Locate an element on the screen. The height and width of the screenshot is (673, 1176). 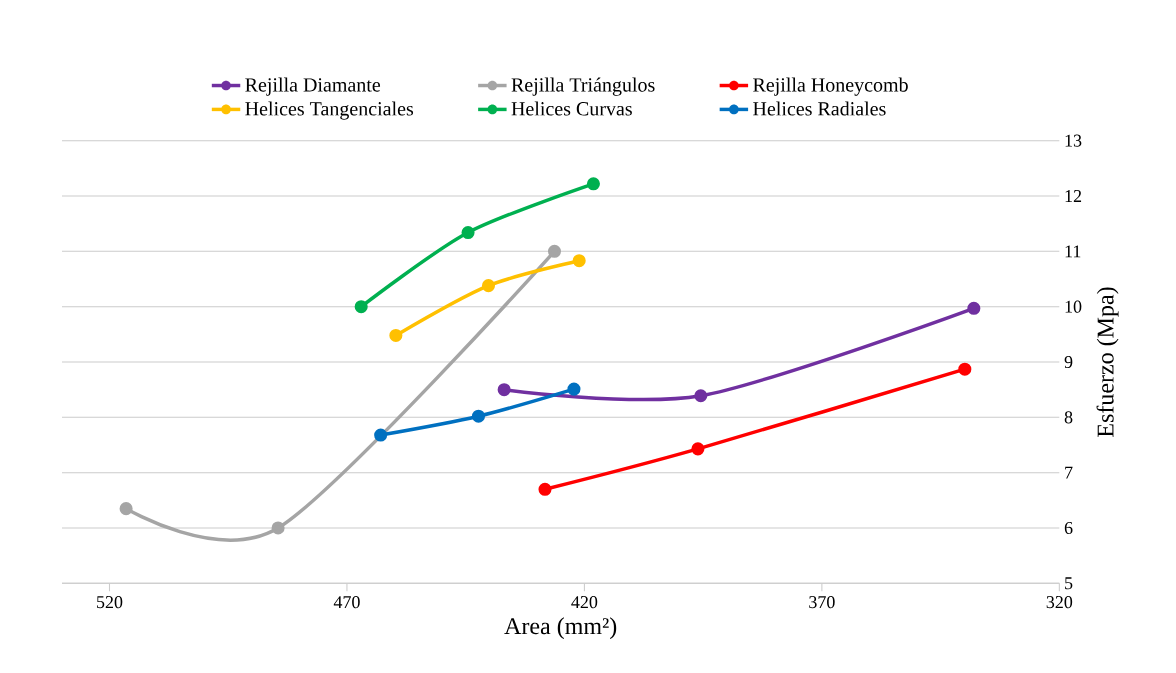
x-tick-label: 420 is located at coordinates (584, 602).